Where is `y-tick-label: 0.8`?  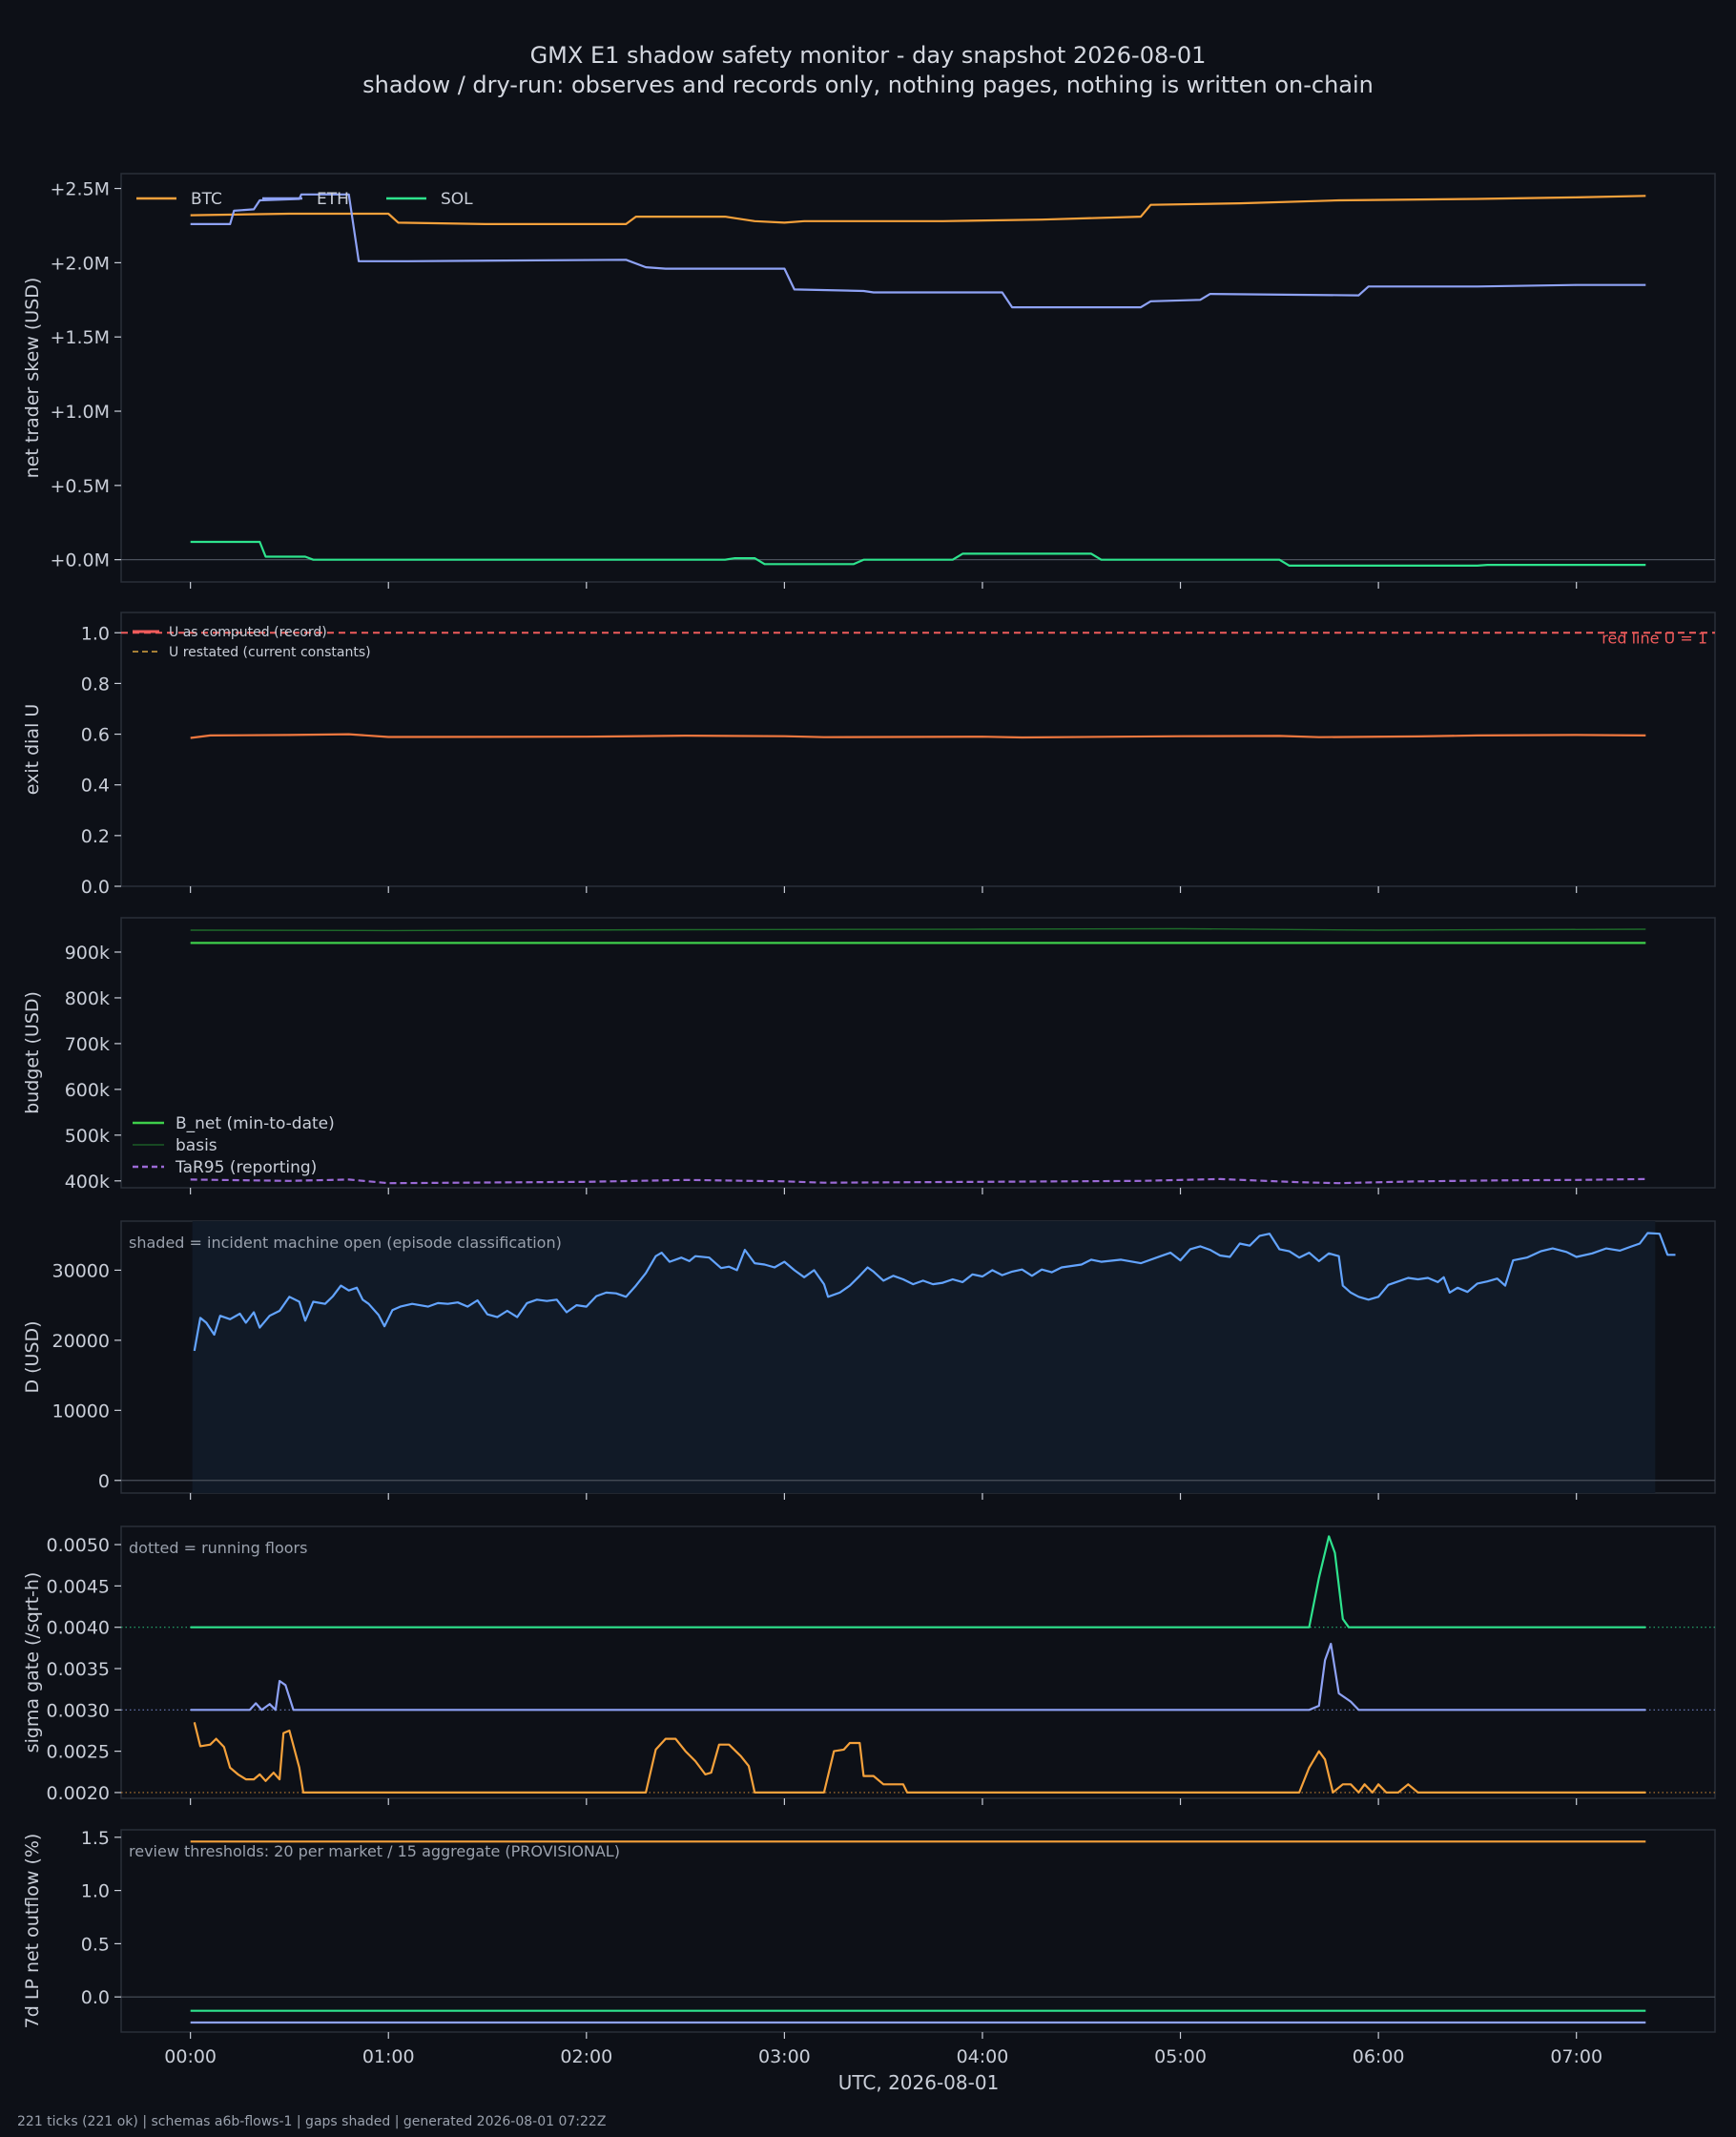 y-tick-label: 0.8 is located at coordinates (95, 684).